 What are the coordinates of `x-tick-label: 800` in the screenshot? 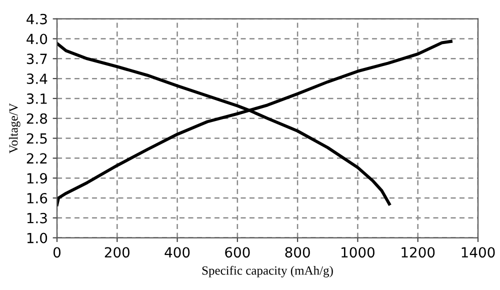 It's located at (297, 252).